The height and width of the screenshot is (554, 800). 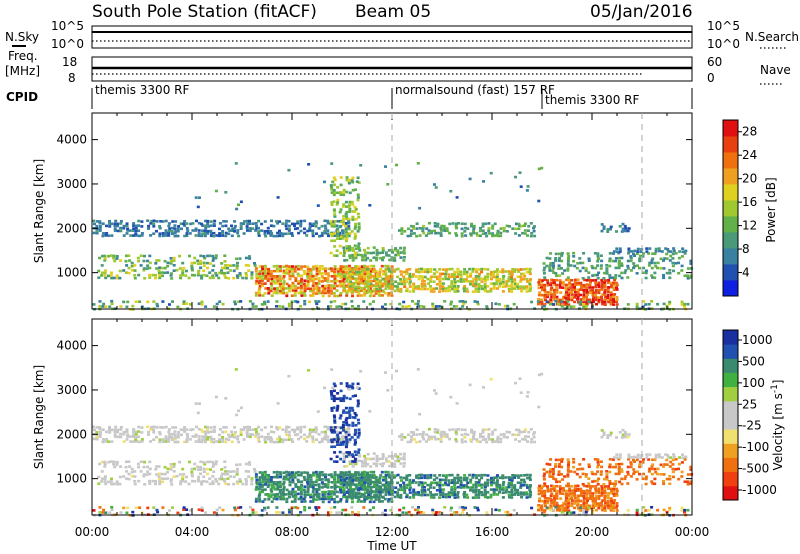 What do you see at coordinates (711, 78) in the screenshot?
I see `freq-right-tick-bottom: 0` at bounding box center [711, 78].